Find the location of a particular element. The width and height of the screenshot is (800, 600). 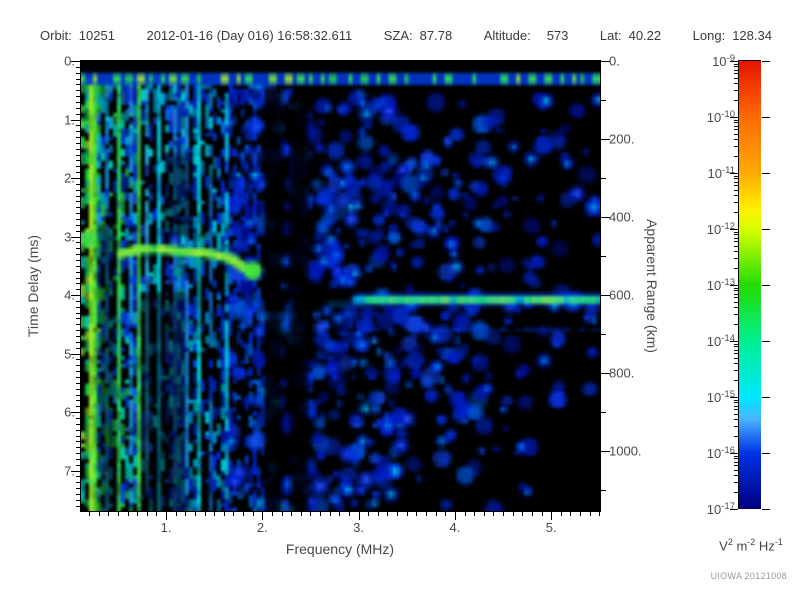

header-field-label: Orbit: is located at coordinates (56, 35).